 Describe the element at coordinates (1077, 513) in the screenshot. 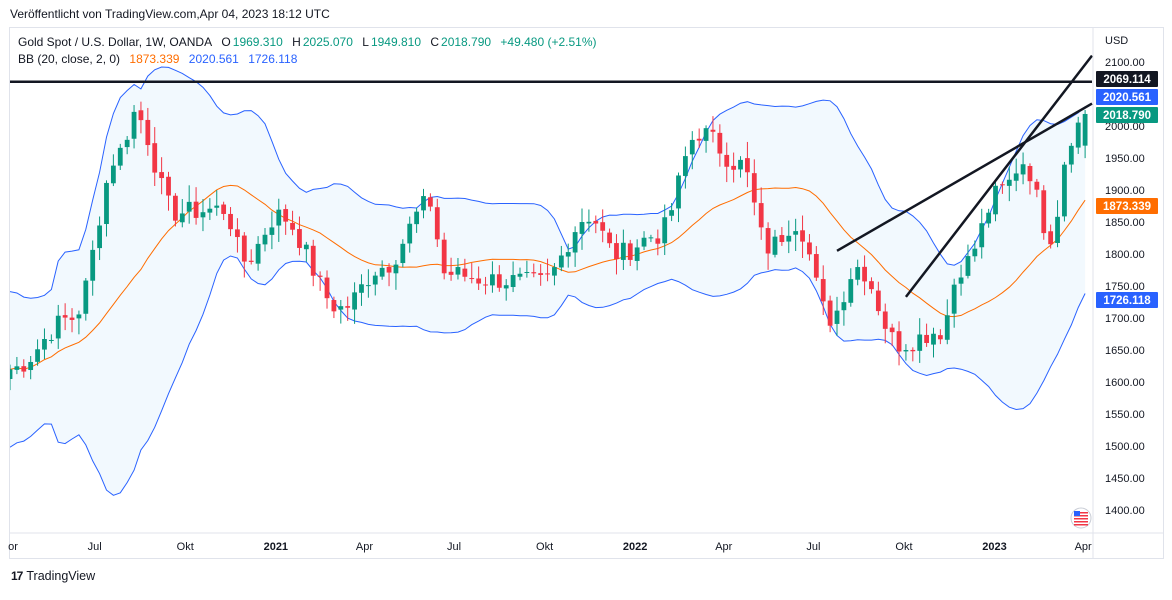

I see `flag-canton` at that location.